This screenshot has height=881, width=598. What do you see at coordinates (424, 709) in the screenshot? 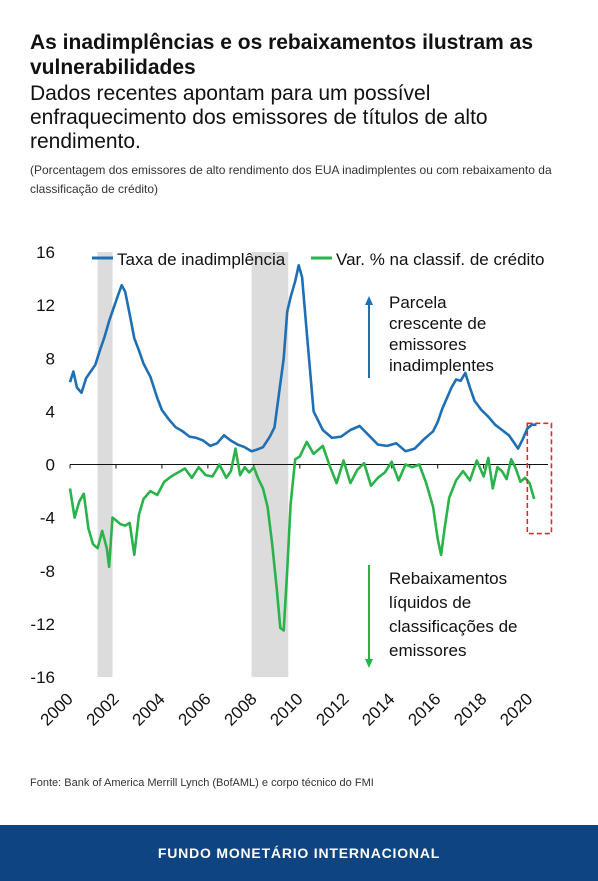
I see `x-tick-label: 2016` at bounding box center [424, 709].